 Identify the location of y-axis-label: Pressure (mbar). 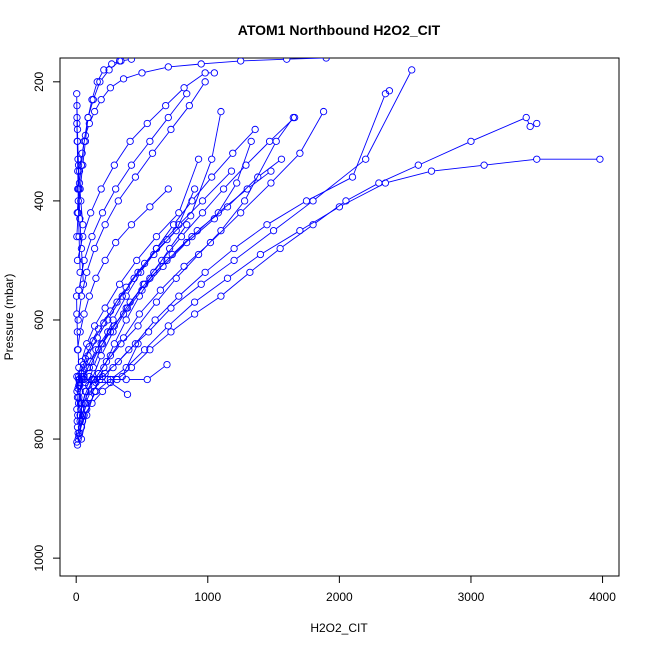
(9, 317).